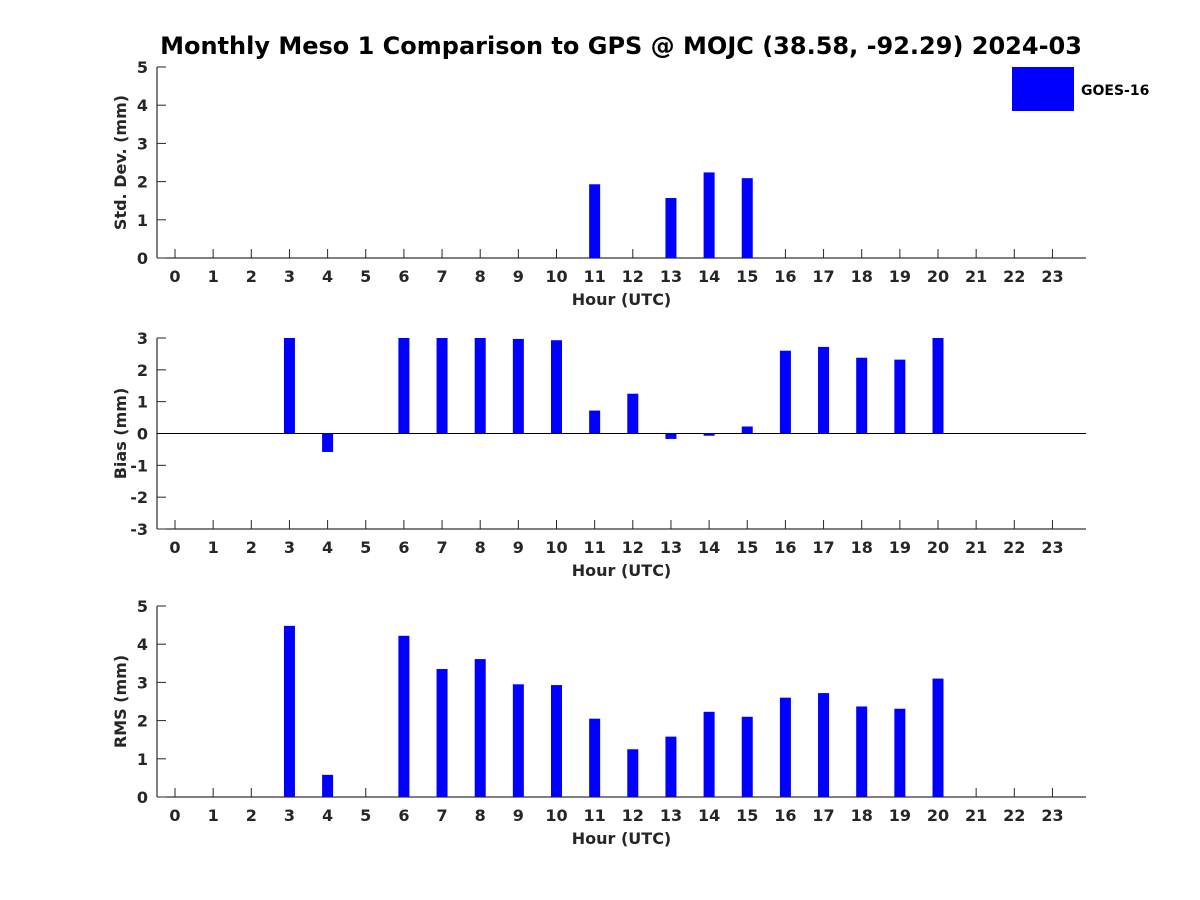  What do you see at coordinates (622, 299) in the screenshot?
I see `std-dev-x-axis-label: Hour (UTC)` at bounding box center [622, 299].